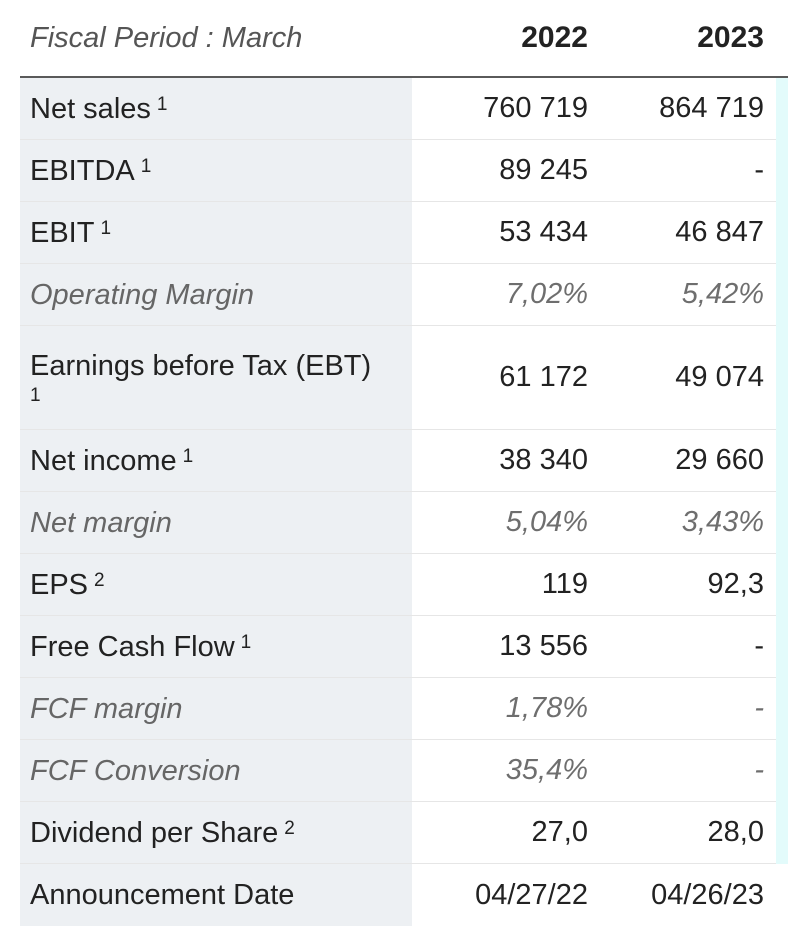 This screenshot has width=788, height=926. Describe the element at coordinates (543, 377) in the screenshot. I see `value-2022: 61 172` at that location.